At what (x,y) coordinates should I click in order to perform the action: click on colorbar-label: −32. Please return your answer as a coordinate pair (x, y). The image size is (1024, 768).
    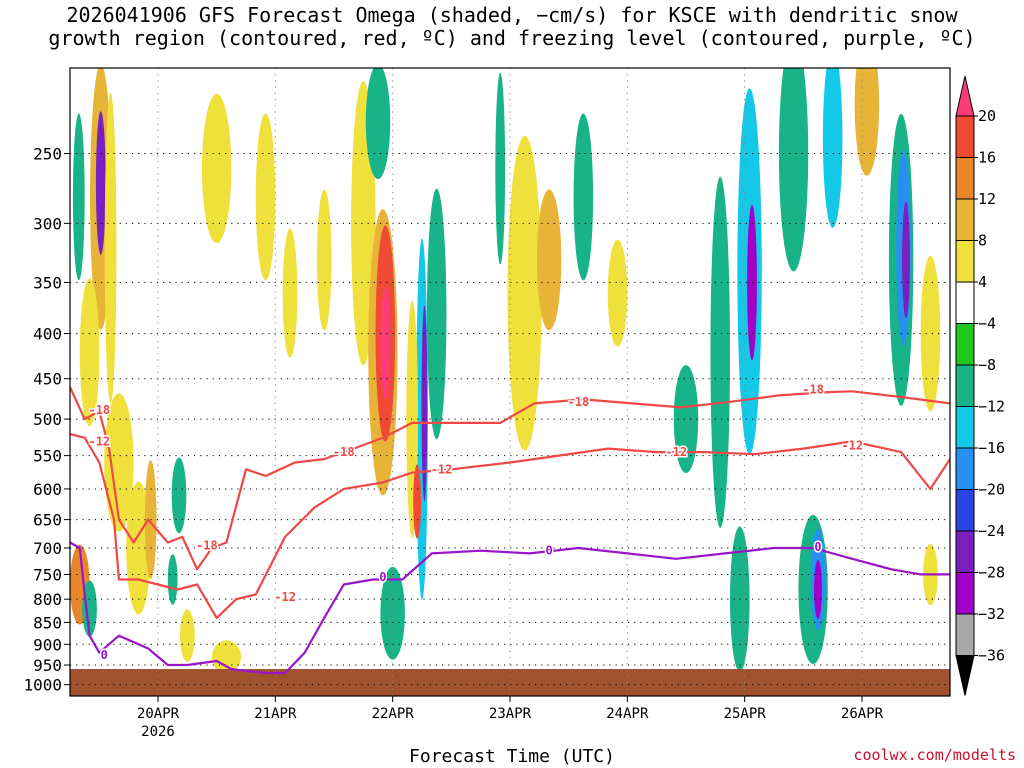
    Looking at the image, I should click on (991, 614).